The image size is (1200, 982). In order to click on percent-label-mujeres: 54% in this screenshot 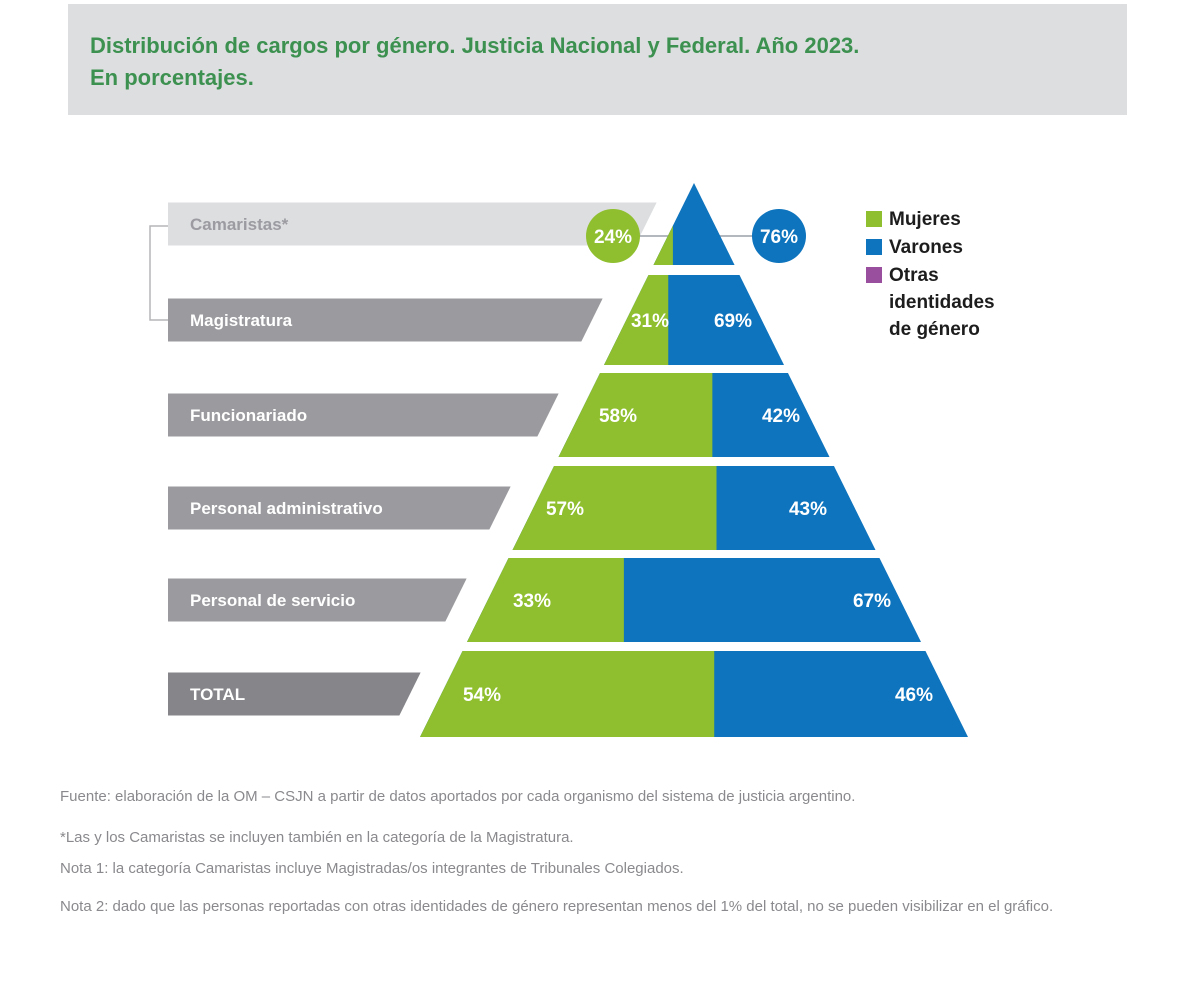, I will do `click(482, 695)`.